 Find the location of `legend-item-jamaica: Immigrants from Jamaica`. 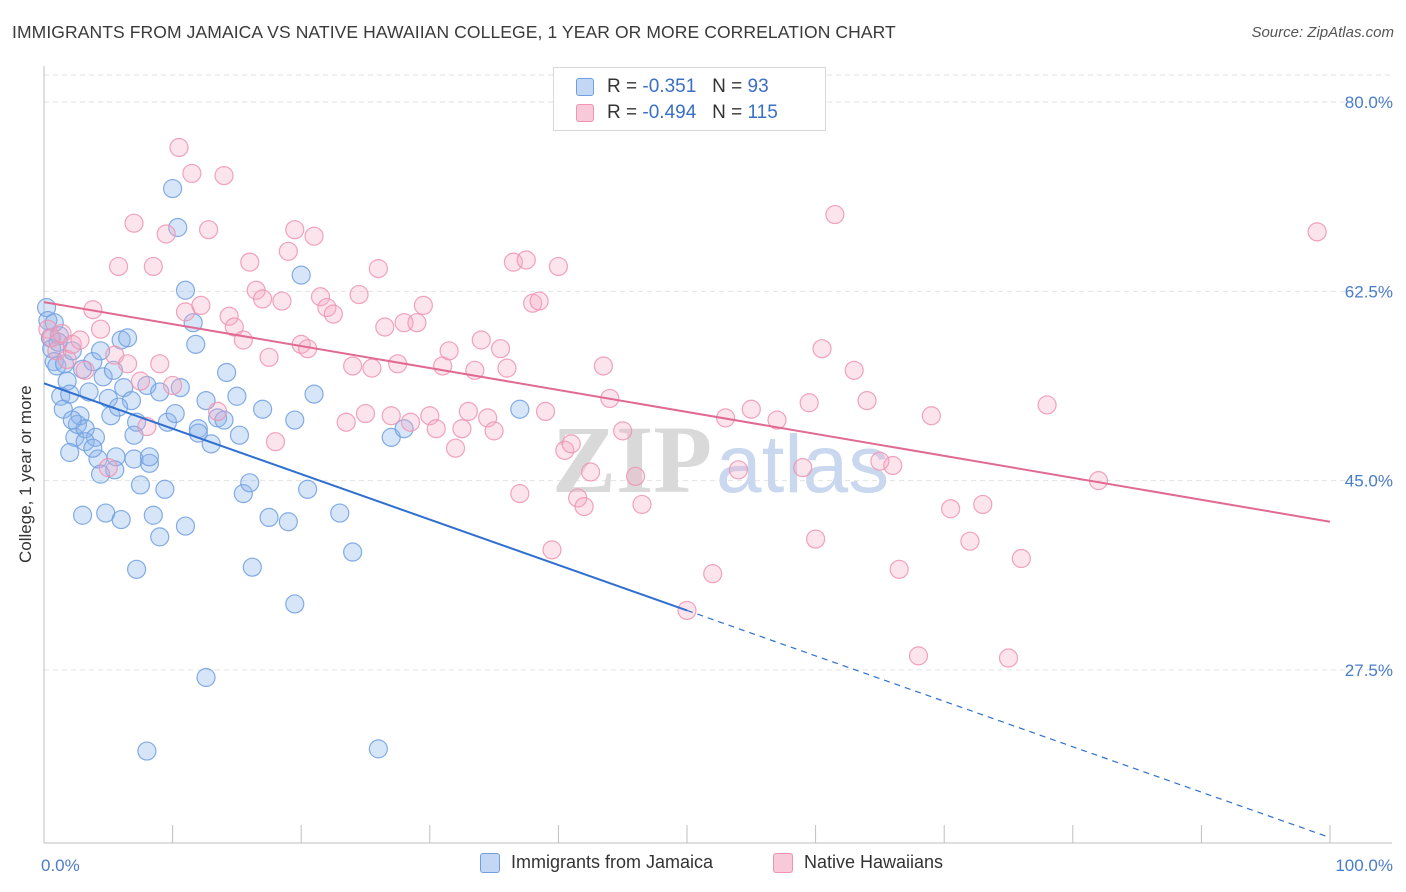

legend-item-jamaica: Immigrants from Jamaica is located at coordinates (596, 862).